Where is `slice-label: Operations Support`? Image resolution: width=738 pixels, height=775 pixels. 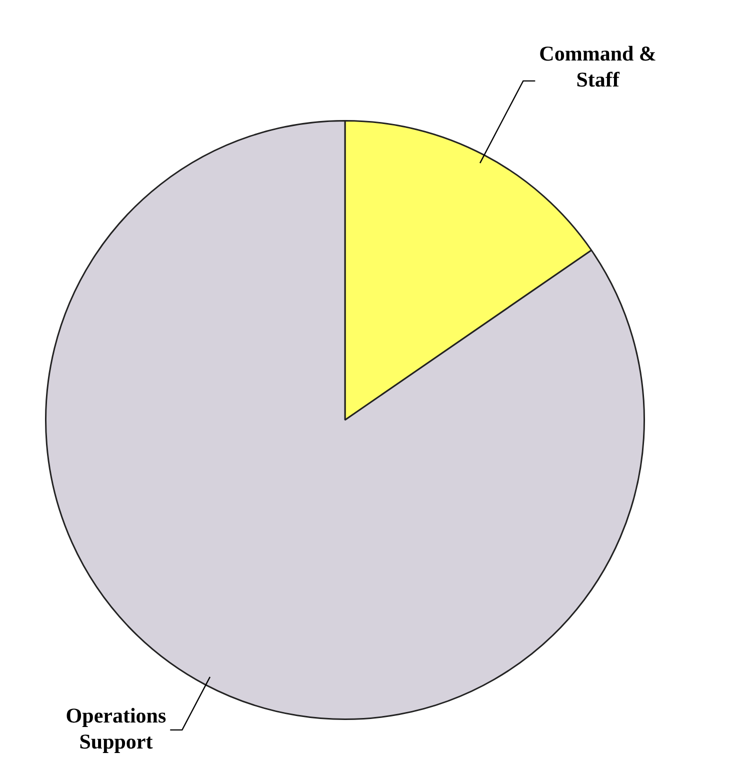
slice-label: Operations Support is located at coordinates (116, 728).